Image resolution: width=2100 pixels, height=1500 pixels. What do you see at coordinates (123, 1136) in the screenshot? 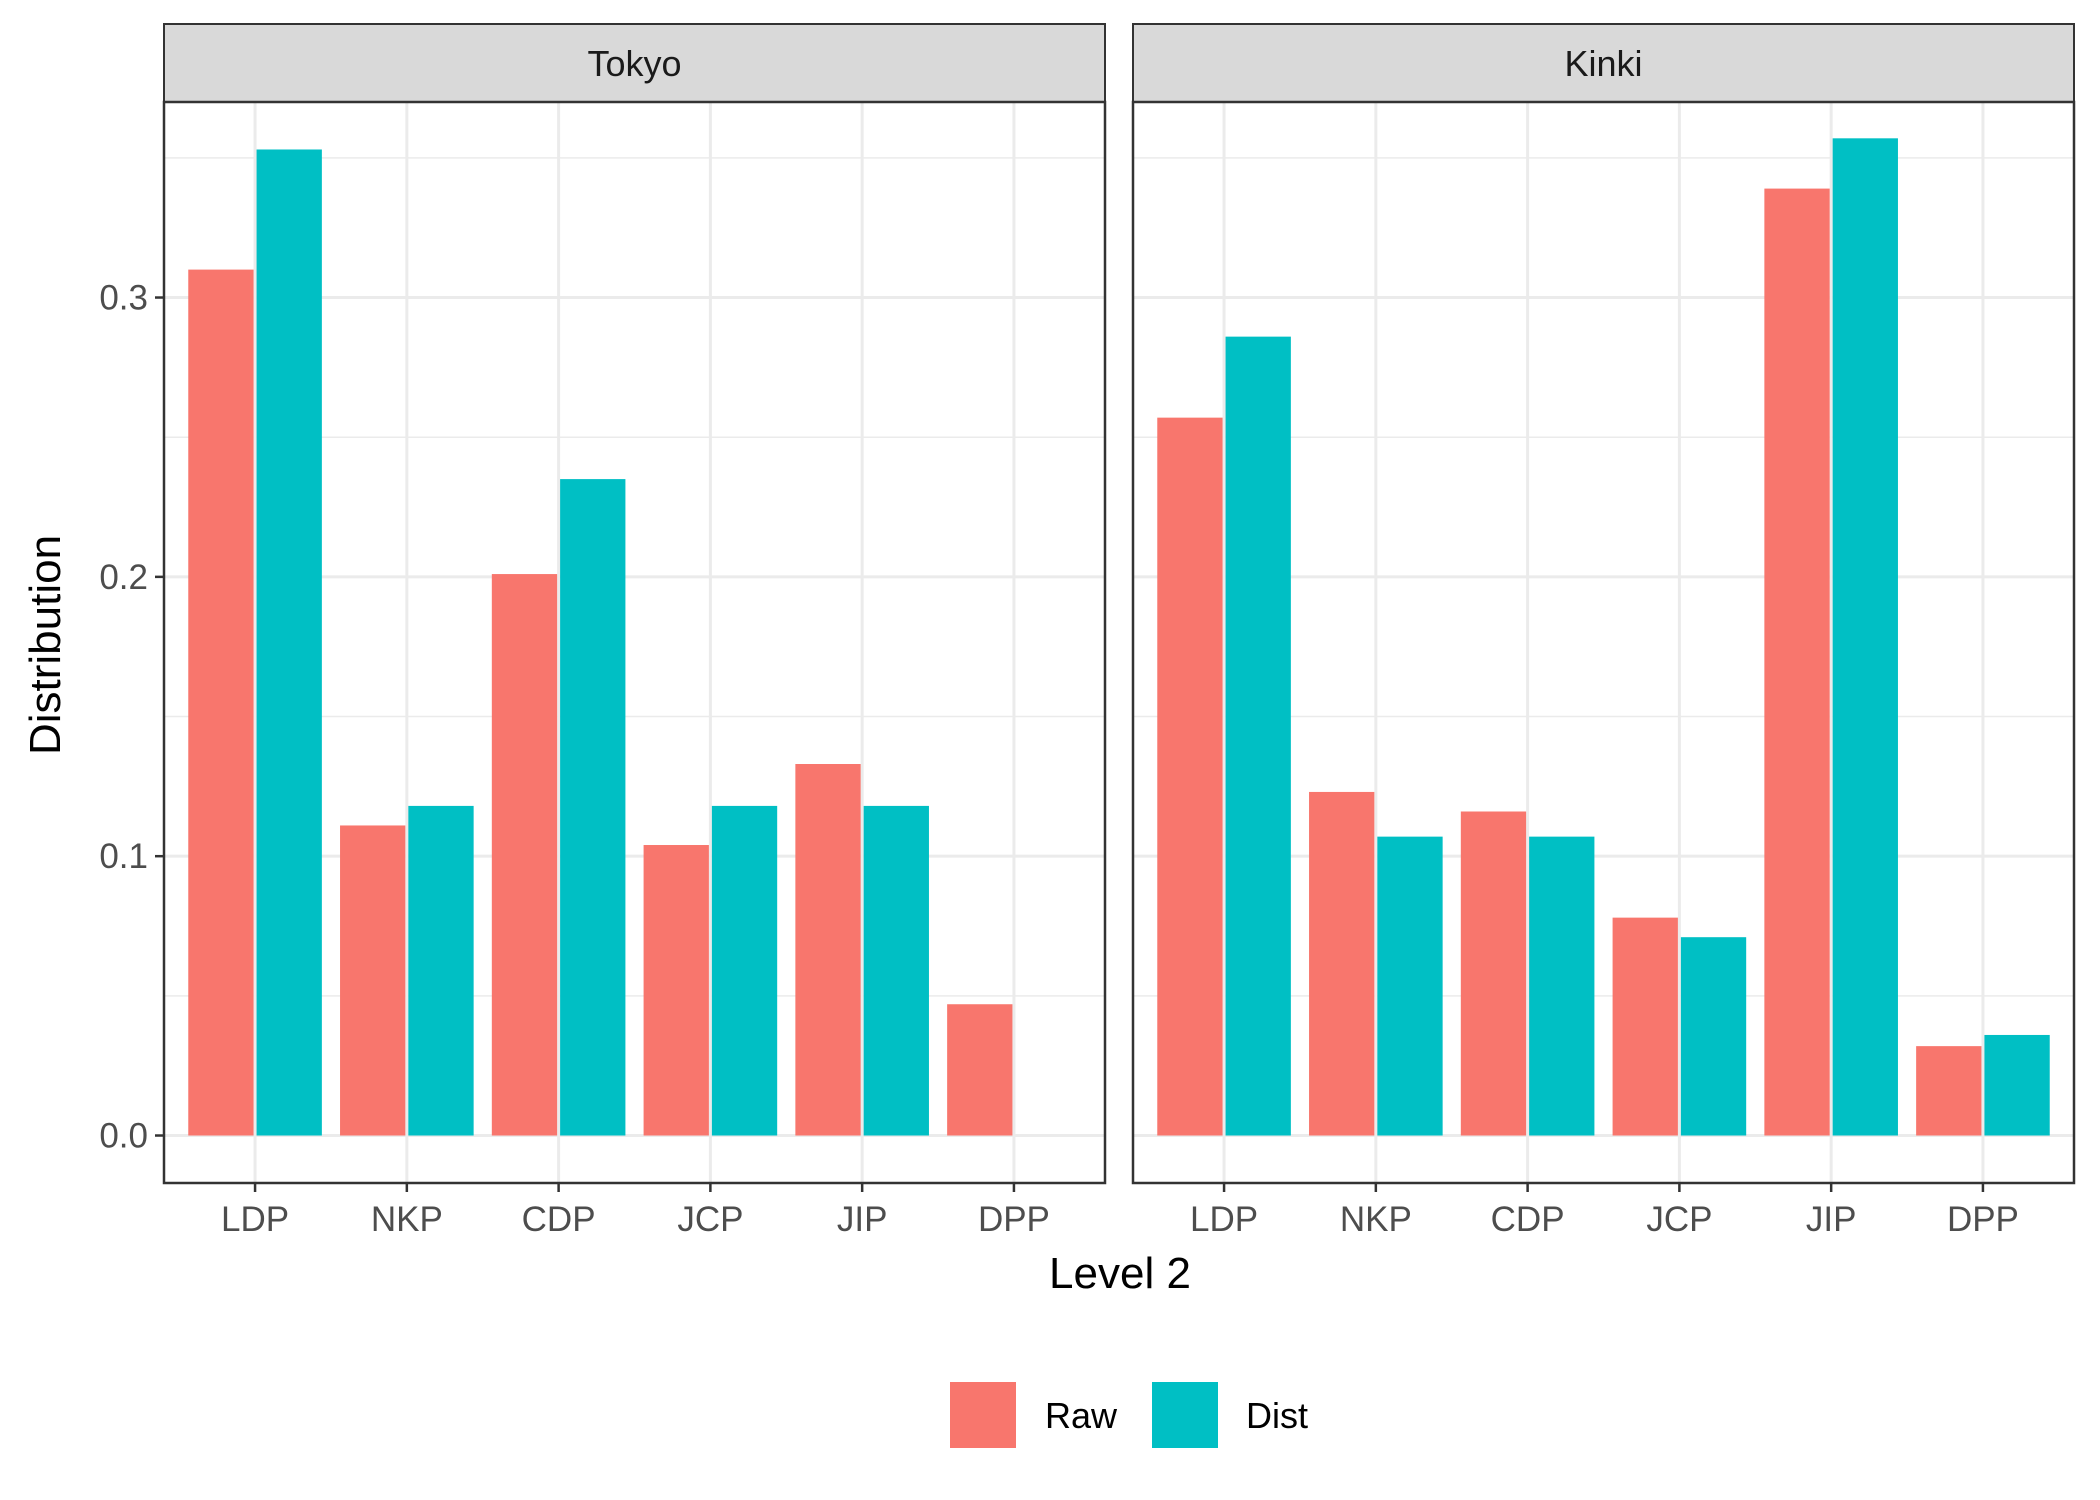
I see `y-tick-label: 0.0` at bounding box center [123, 1136].